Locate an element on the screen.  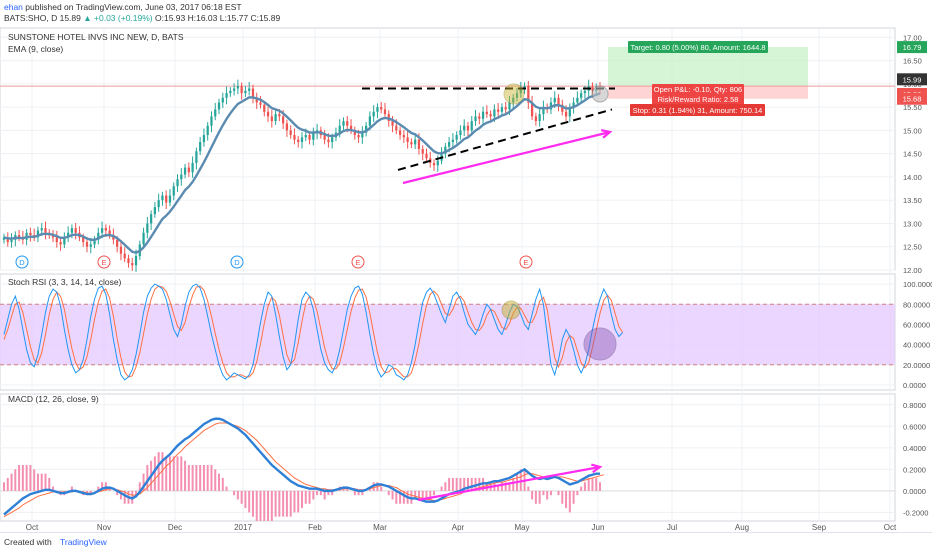
event-marker-label: E is located at coordinates (103, 262).